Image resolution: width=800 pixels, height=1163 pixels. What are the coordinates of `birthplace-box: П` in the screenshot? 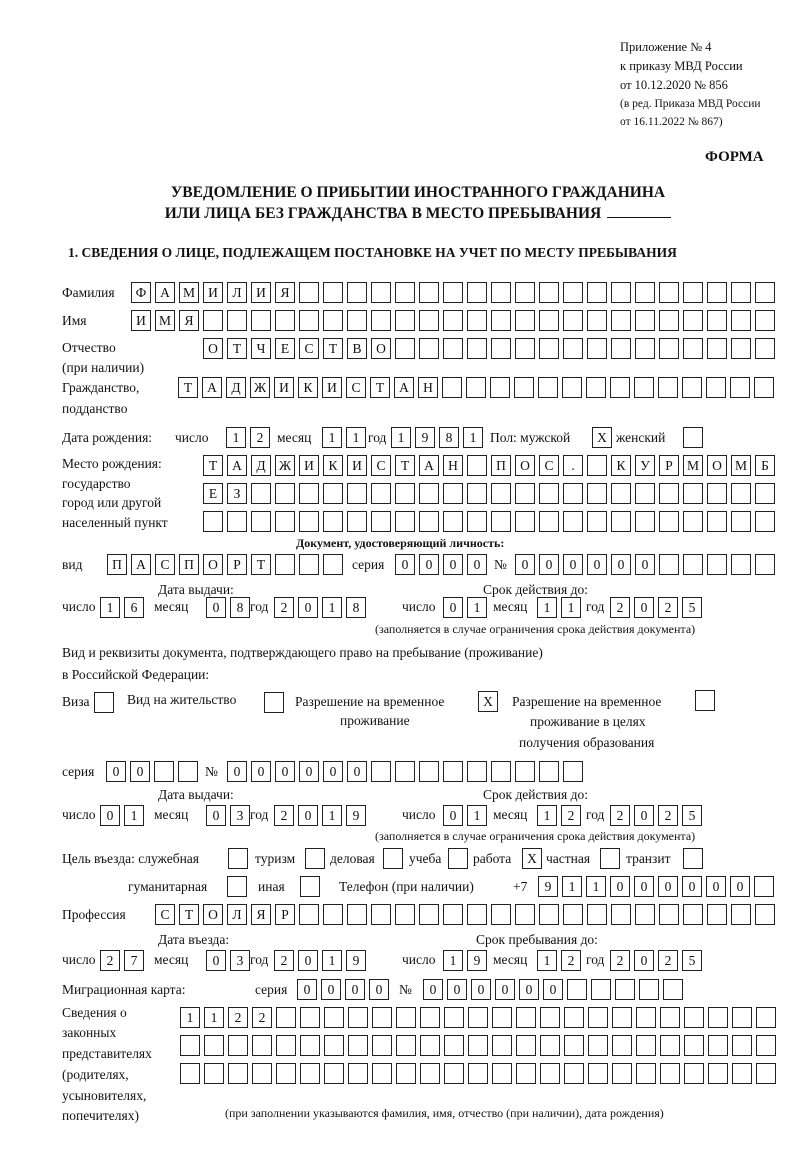 It's located at (501, 465).